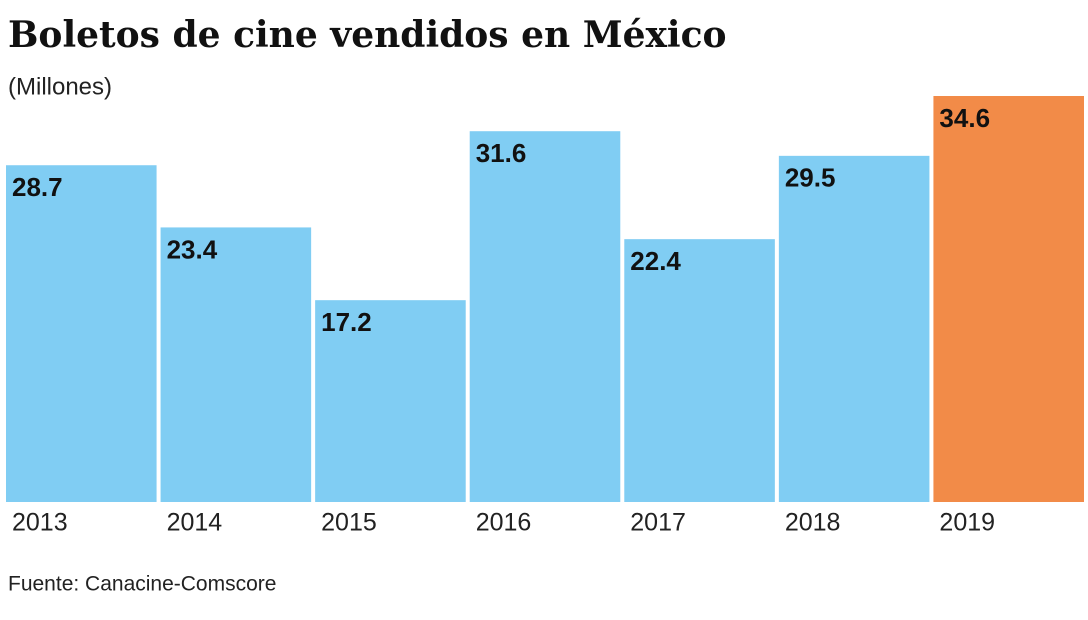  What do you see at coordinates (192, 249) in the screenshot?
I see `value-label: 23.4` at bounding box center [192, 249].